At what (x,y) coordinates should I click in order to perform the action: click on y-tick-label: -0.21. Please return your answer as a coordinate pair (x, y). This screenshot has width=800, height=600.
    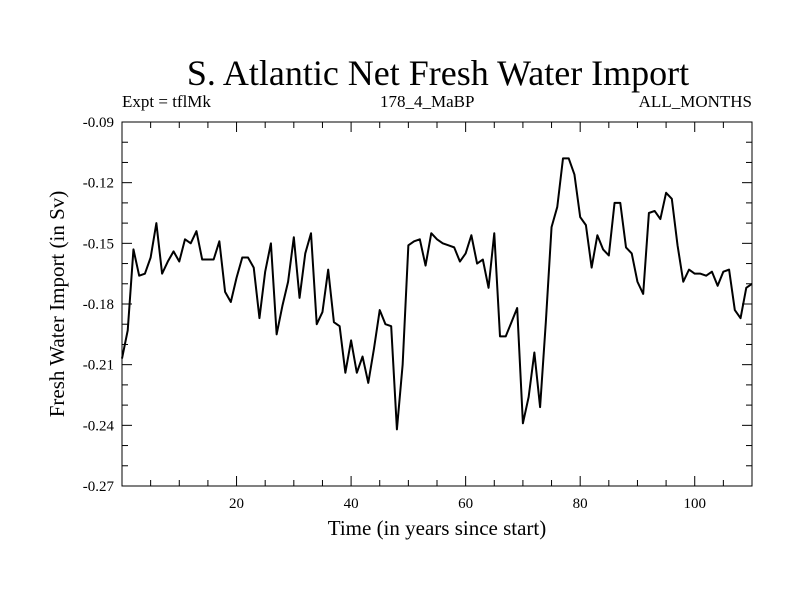
    Looking at the image, I should click on (98, 366).